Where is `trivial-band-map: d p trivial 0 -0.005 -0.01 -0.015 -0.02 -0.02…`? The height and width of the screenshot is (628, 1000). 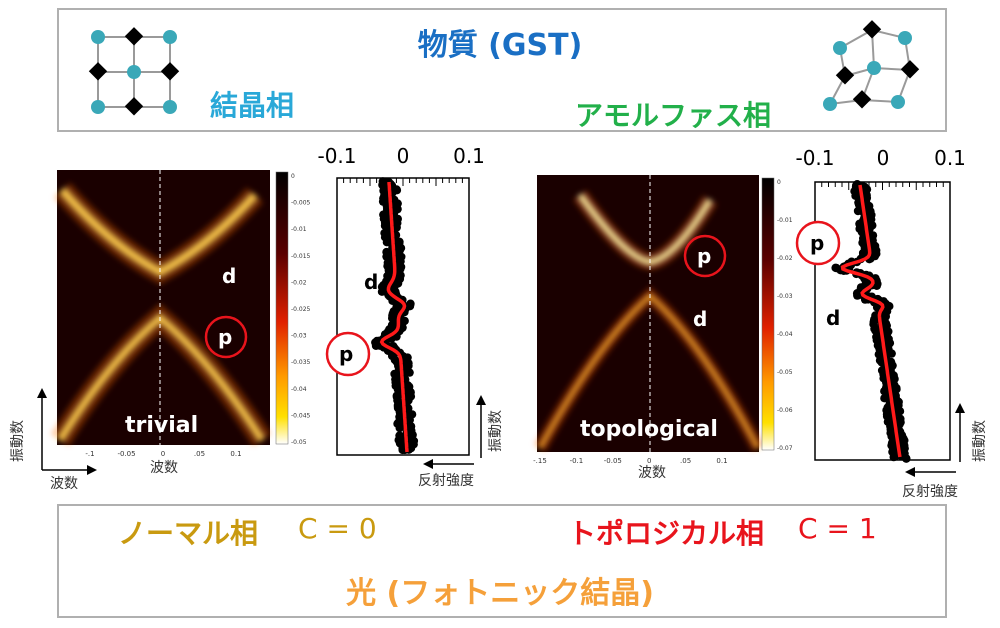
trivial-band-map: d p trivial 0 -0.005 -0.01 -0.015 -0.02 -0.02… is located at coordinates (180, 323).